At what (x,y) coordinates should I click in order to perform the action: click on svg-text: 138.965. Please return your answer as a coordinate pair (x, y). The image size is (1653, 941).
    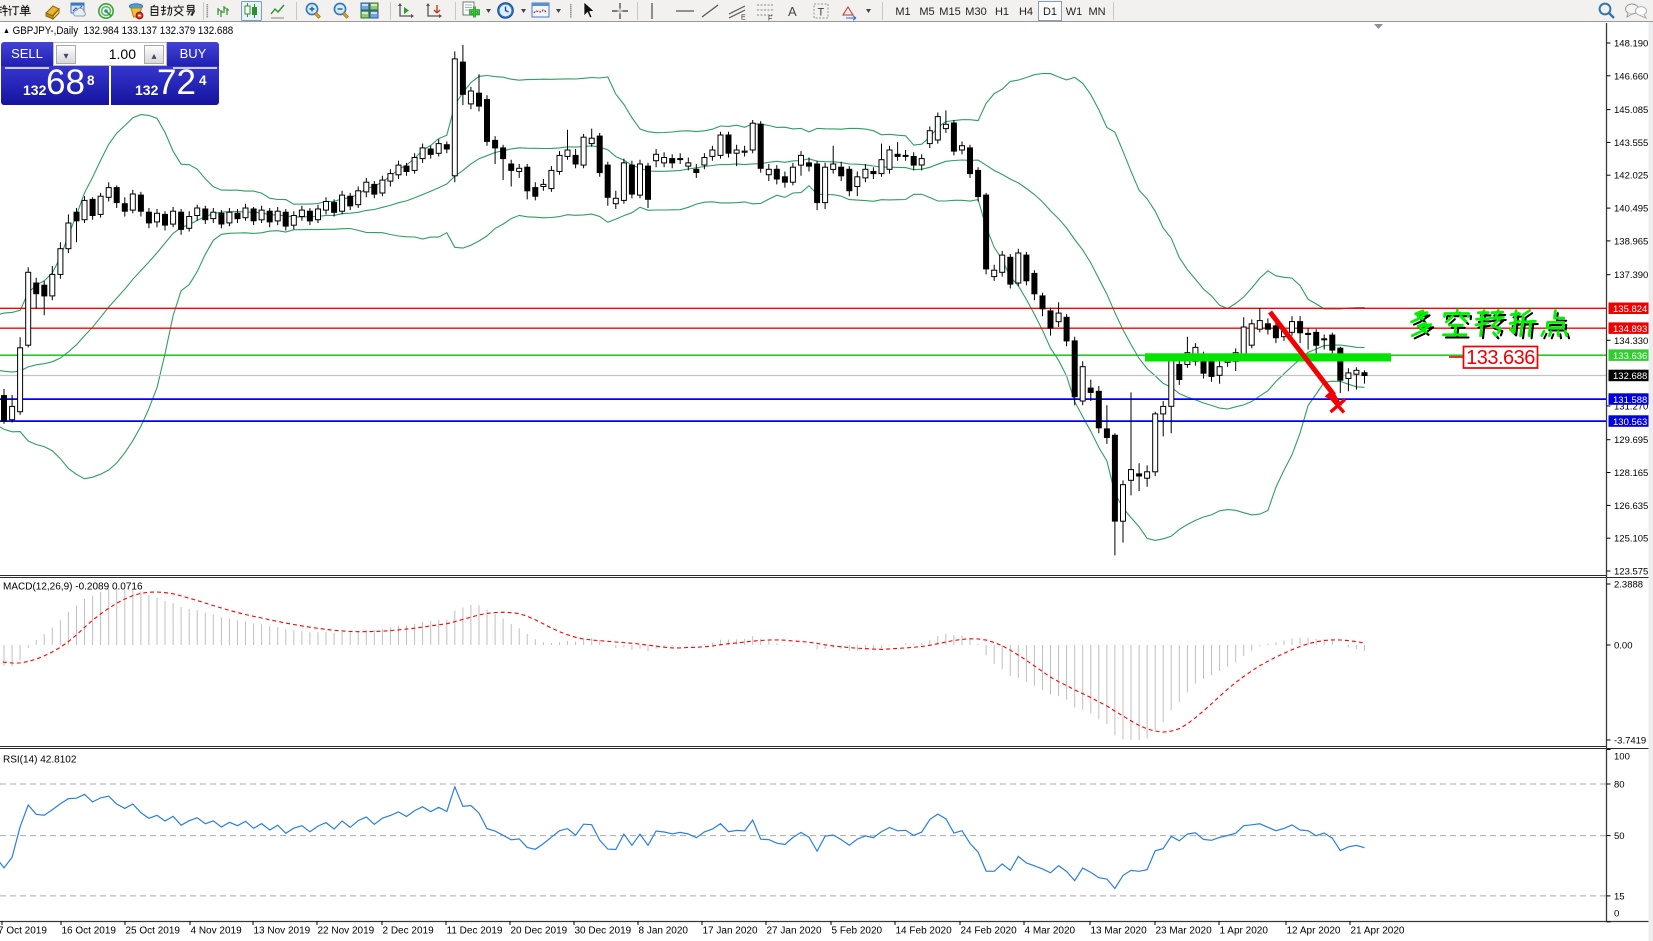
    Looking at the image, I should click on (1631, 241).